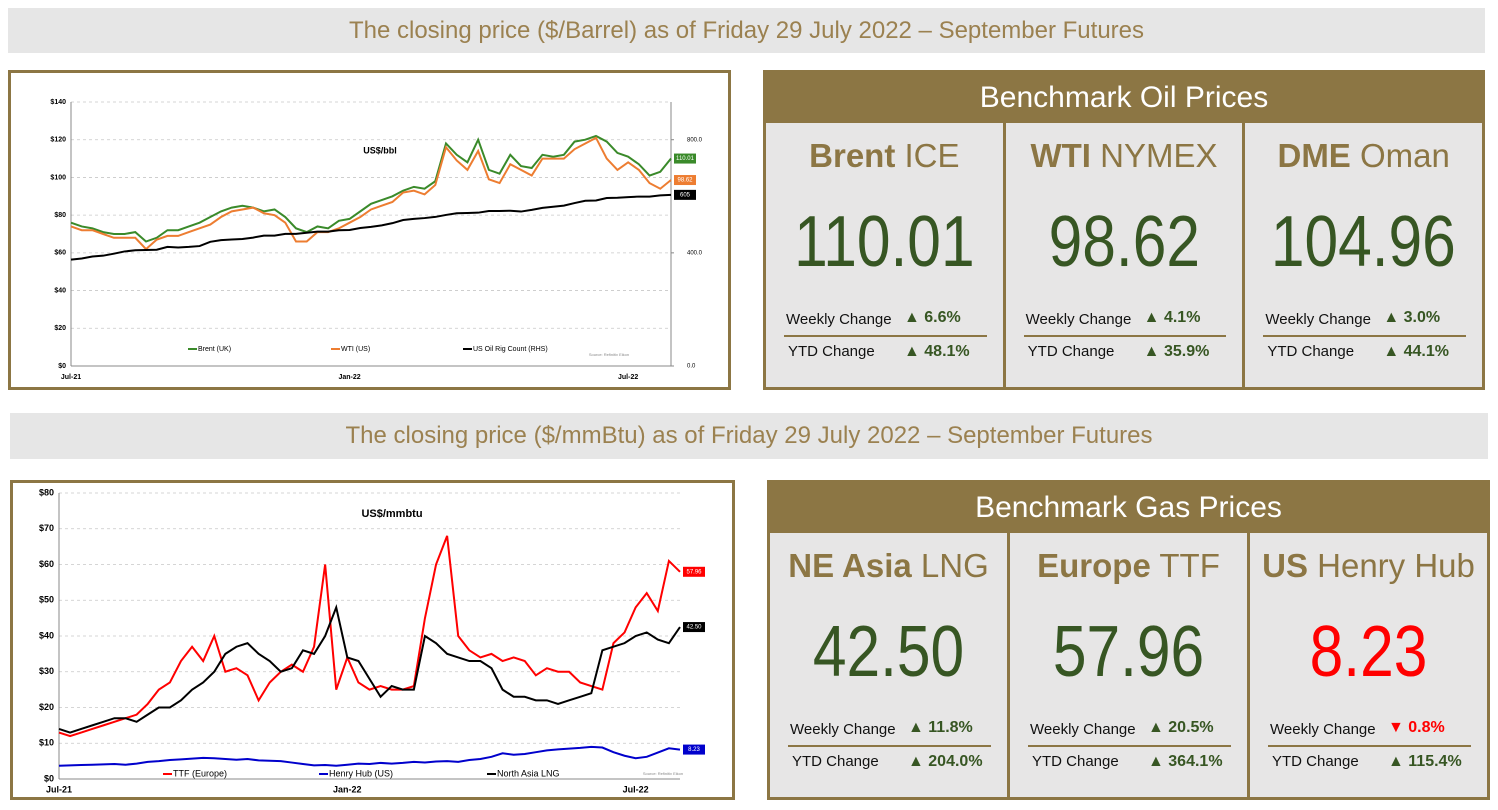  What do you see at coordinates (58, 177) in the screenshot?
I see `y-tick-label: $100` at bounding box center [58, 177].